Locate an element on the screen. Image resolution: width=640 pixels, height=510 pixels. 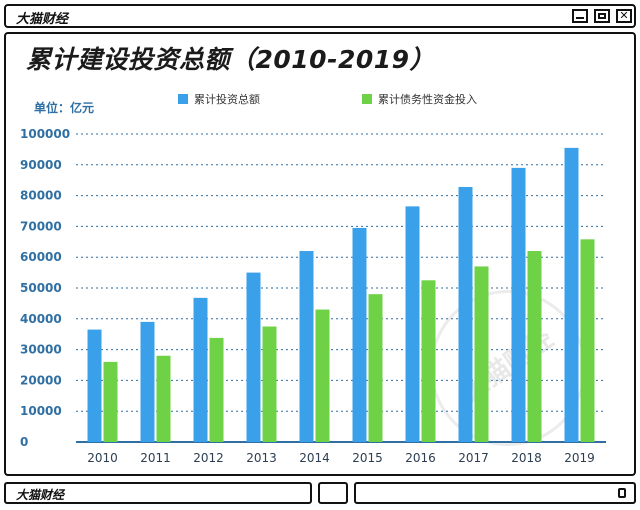
chart-title: 累计建设投资总额（2010-2019） is located at coordinates (231, 59).